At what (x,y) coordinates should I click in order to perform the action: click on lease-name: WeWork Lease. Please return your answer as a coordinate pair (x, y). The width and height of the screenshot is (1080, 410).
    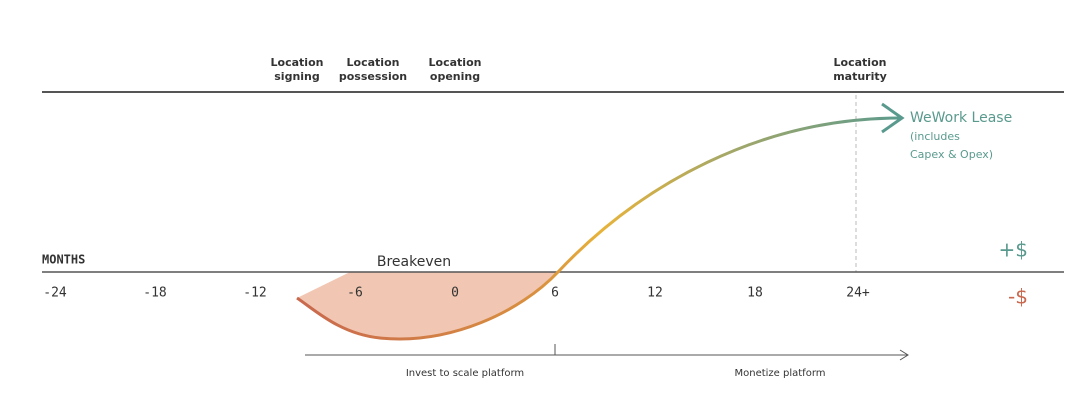
    Looking at the image, I should click on (961, 118).